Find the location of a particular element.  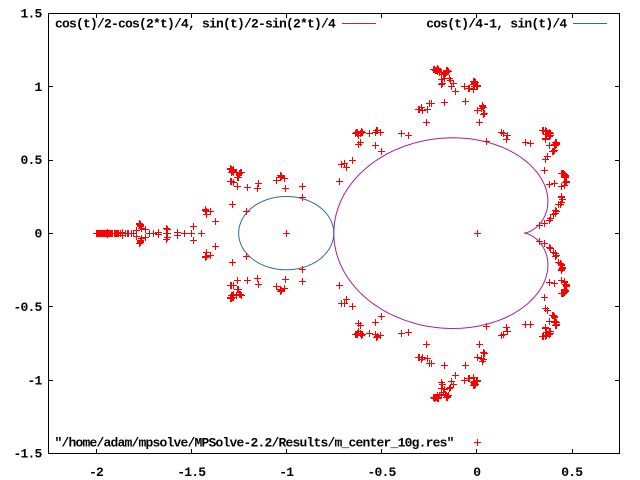

svg-text:cos(t)/2-cos(2*t)/4, sin(t)/2-: cos(t)/2-cos(2*t)/4, sin(t)/2-sin(2*t)/4 is located at coordinates (195, 24).